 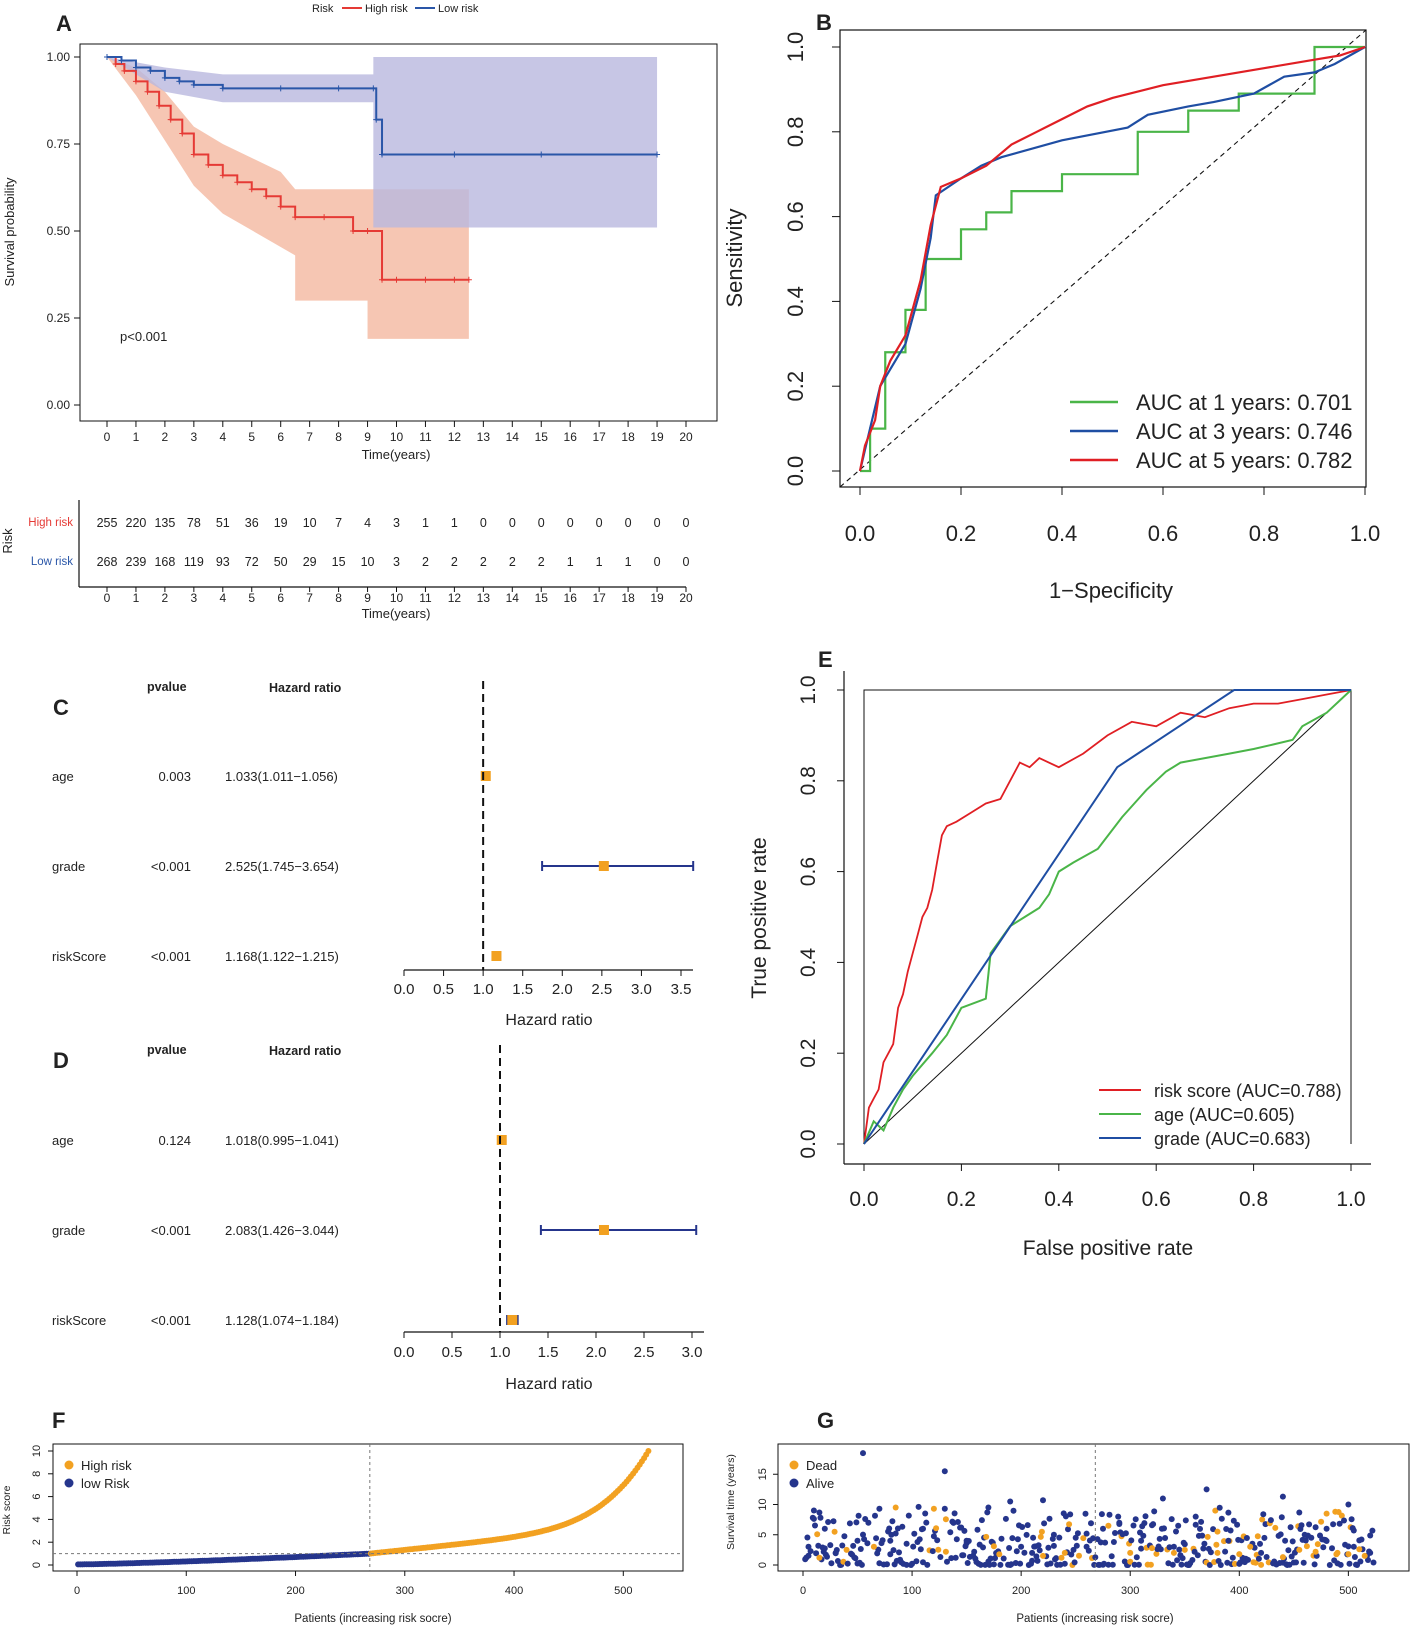 I want to click on risk-dist-x-tick-label: 400, so click(x=514, y=1591).